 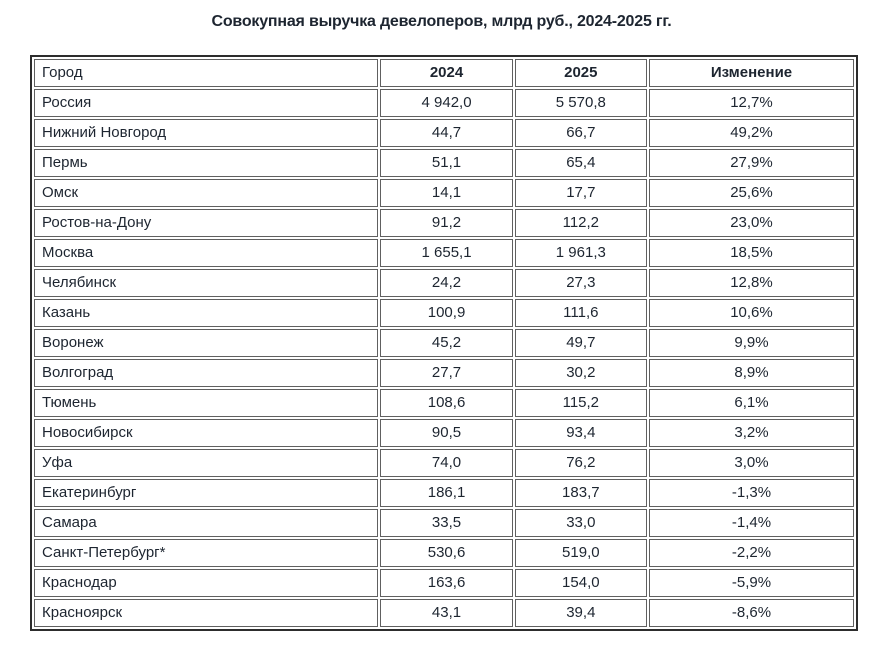 I want to click on value-2024-cell: 186,1, so click(x=446, y=493).